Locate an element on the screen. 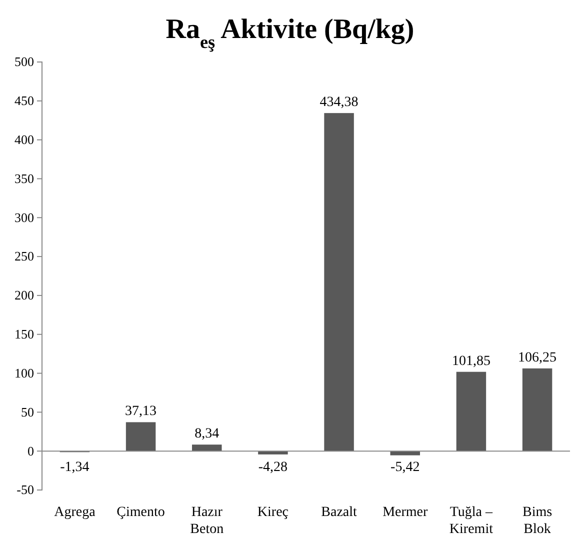  y-tick-label: 100 is located at coordinates (24, 372).